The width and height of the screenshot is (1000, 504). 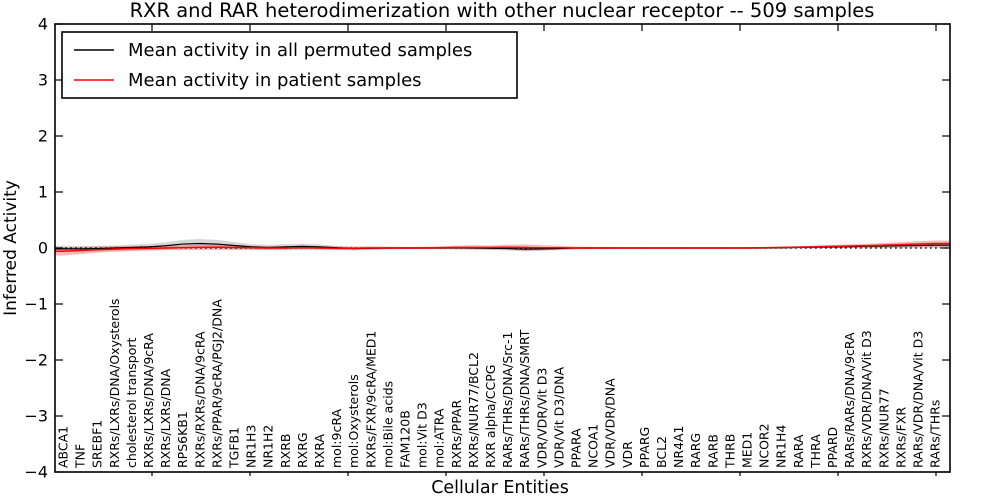 I want to click on x-axis-label: Cellular Entities, so click(x=500, y=488).